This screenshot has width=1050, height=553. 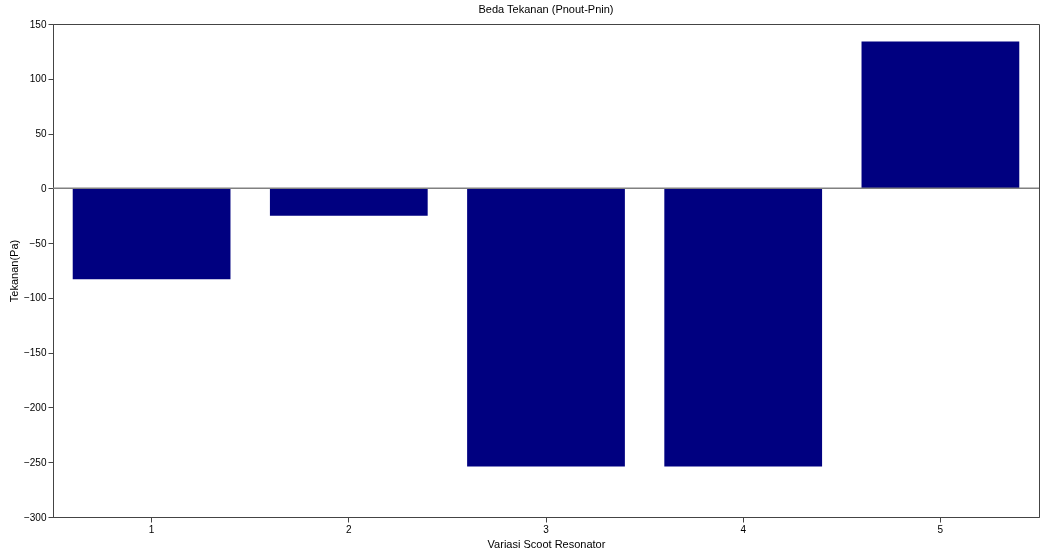 What do you see at coordinates (35, 298) in the screenshot?
I see `y-tick-label: −100` at bounding box center [35, 298].